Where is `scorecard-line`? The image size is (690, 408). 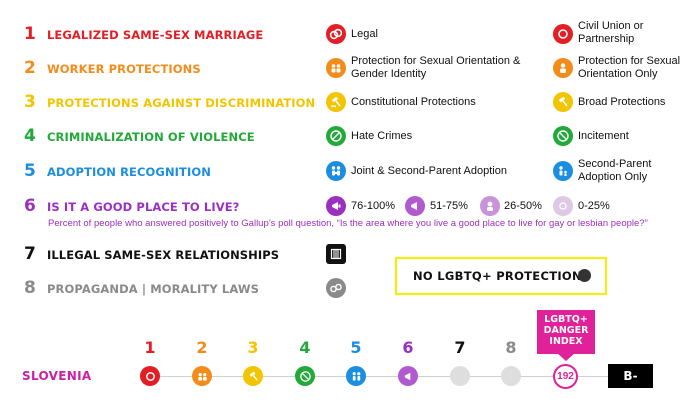
scorecard-line is located at coordinates (375, 376).